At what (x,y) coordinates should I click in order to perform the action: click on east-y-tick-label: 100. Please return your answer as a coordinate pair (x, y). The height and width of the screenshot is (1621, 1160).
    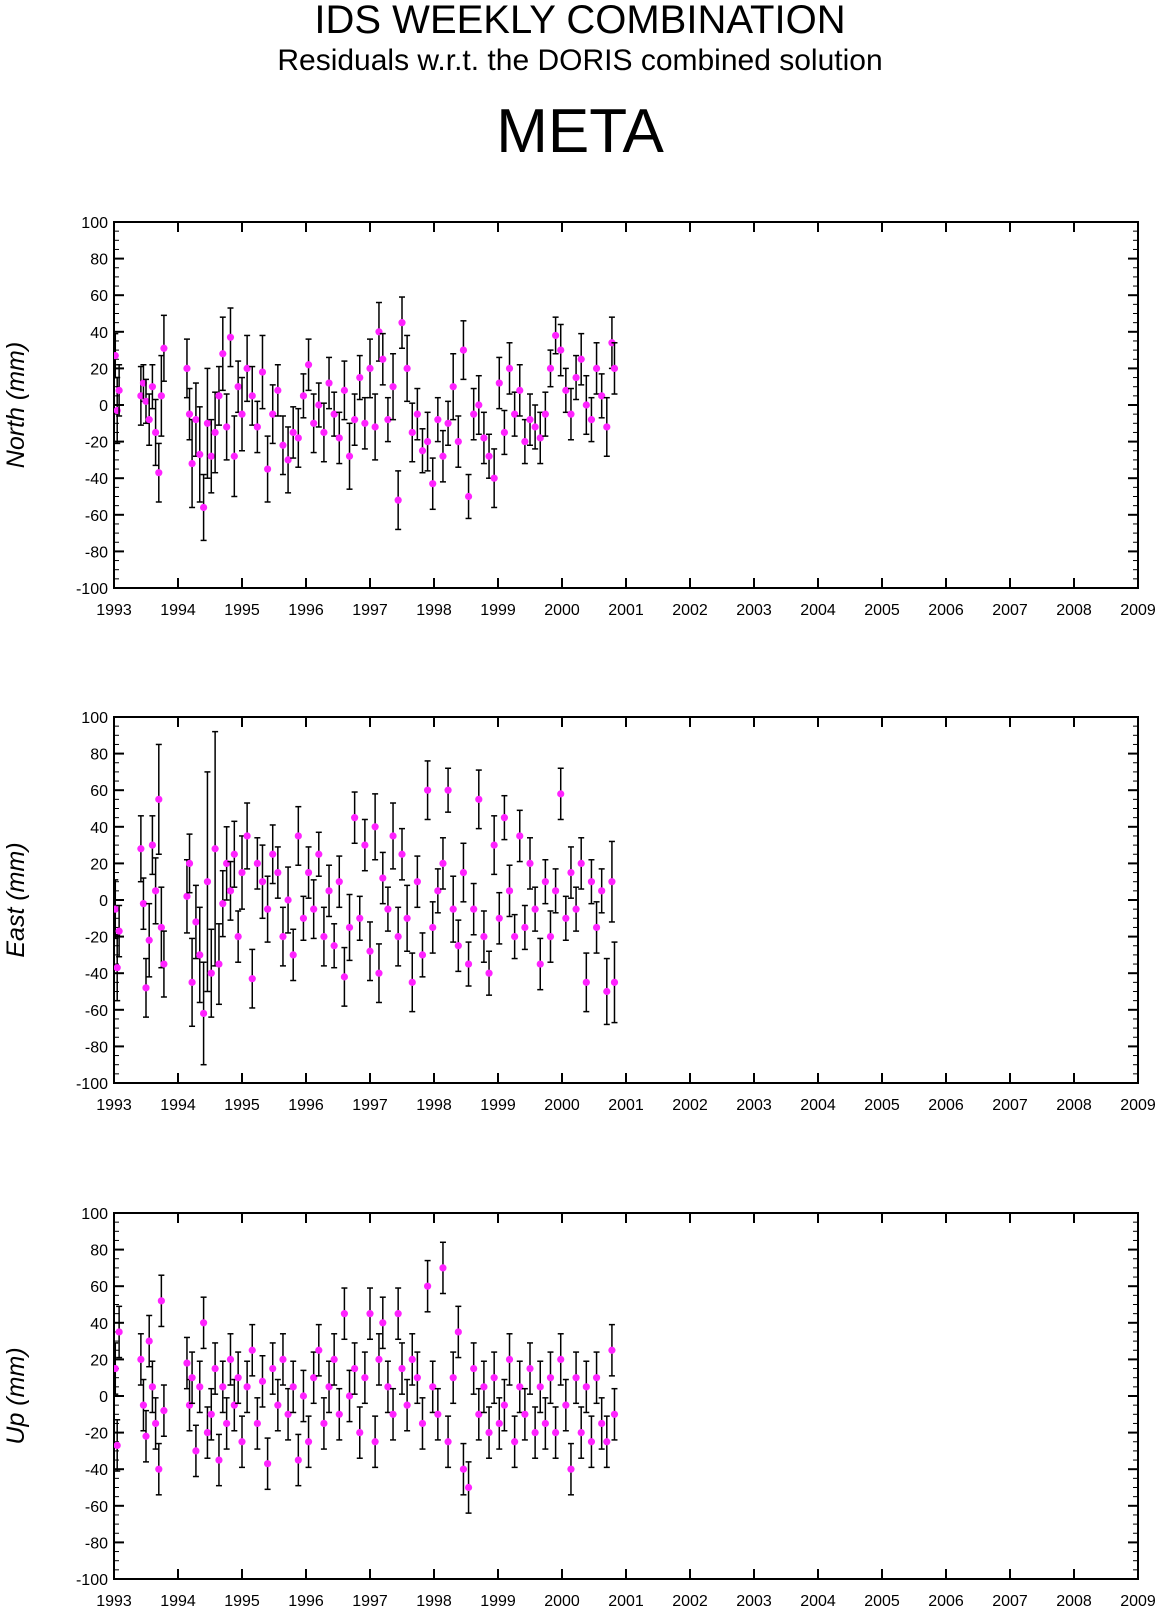
    Looking at the image, I should click on (94, 718).